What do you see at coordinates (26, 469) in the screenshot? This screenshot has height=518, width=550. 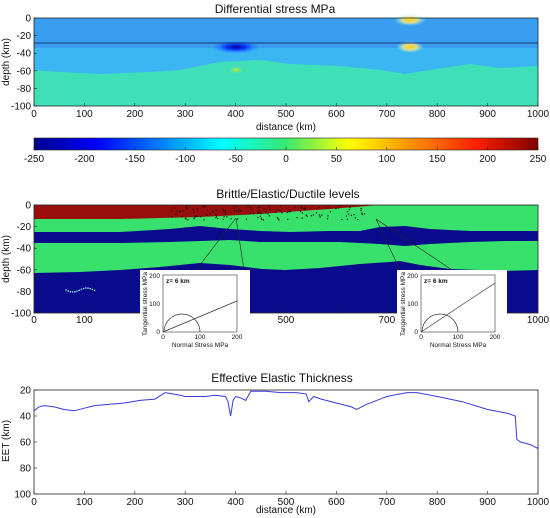 I see `eet-y-tick-label: 80` at bounding box center [26, 469].